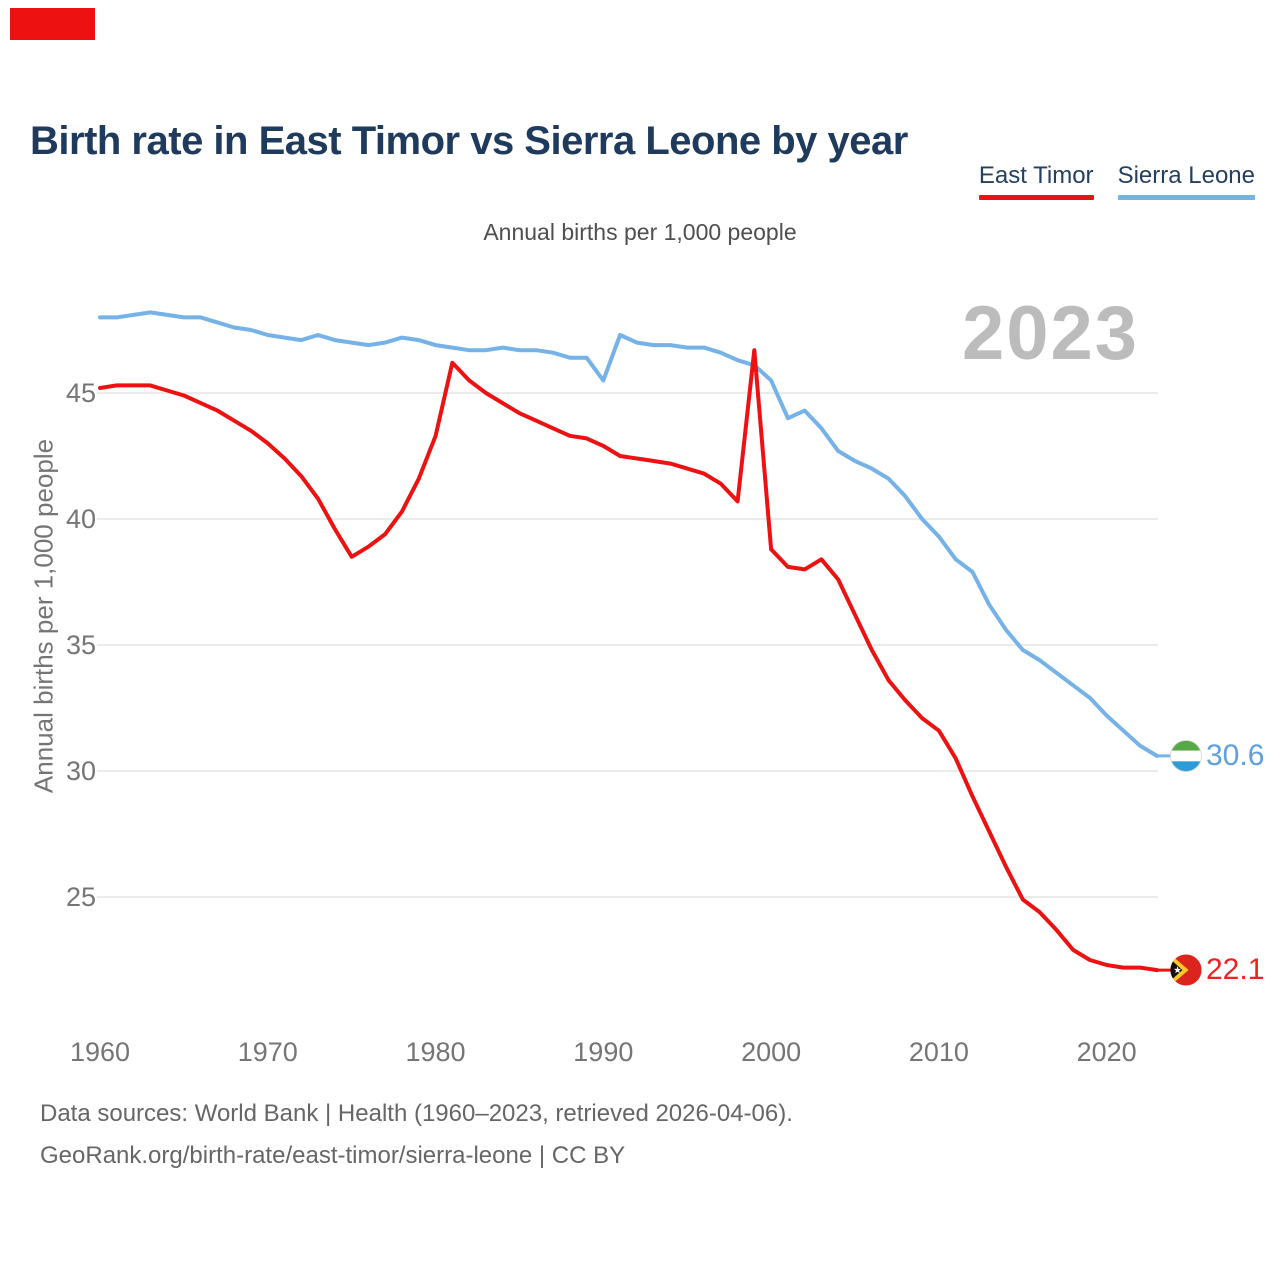 The image size is (1280, 1280). I want to click on year-watermark: 2023, so click(1051, 333).